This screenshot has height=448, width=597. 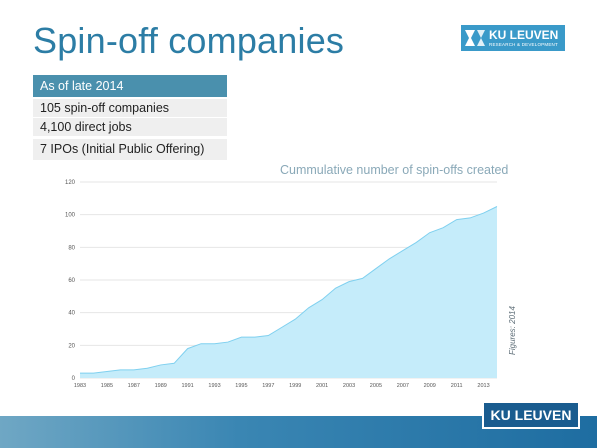 I want to click on ku-leuven-rd-logo: KU LEUVEN RESEARCH & DEVELOPMENT, so click(x=513, y=38).